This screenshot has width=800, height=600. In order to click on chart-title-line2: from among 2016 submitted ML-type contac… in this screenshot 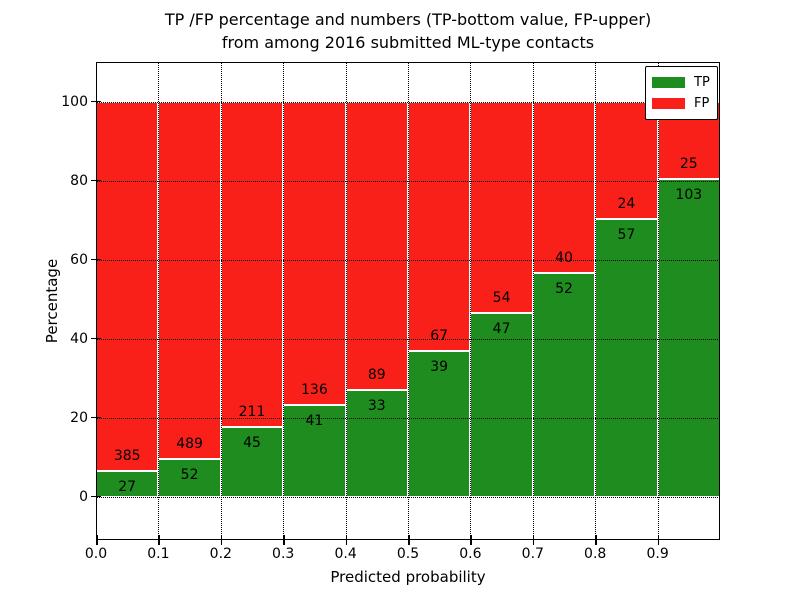, I will do `click(408, 42)`.